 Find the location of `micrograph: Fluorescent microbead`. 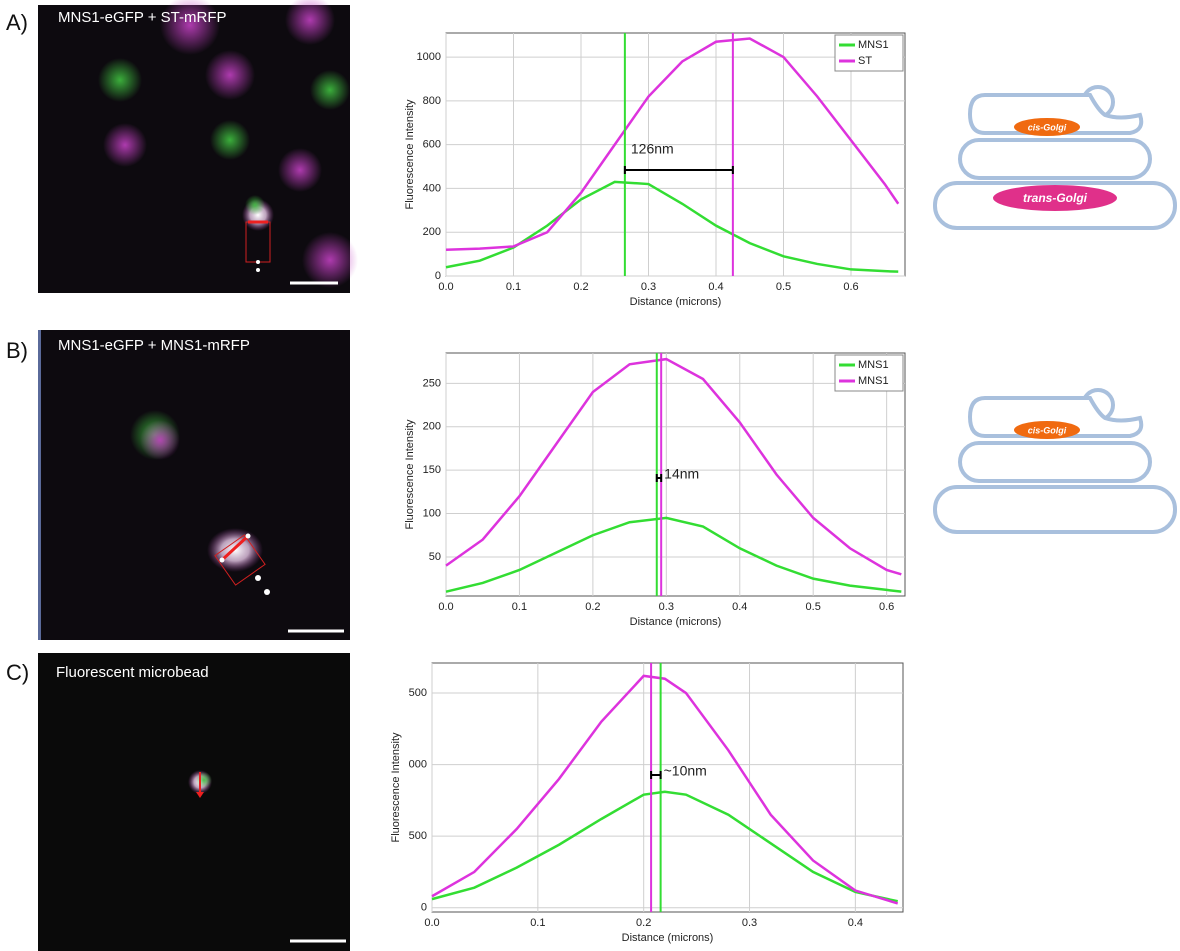

micrograph: Fluorescent microbead is located at coordinates (194, 802).